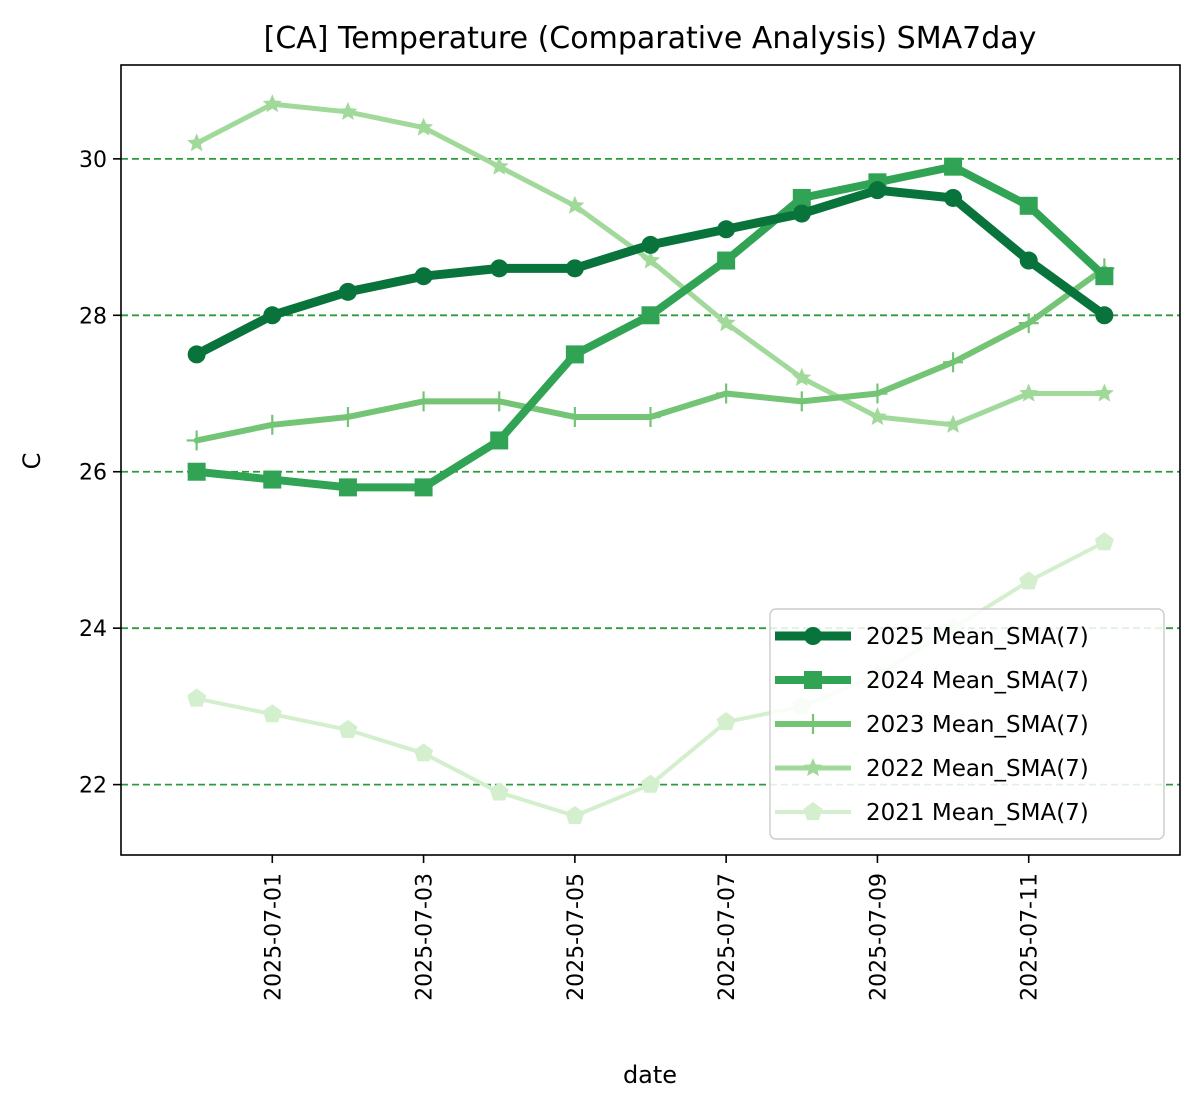  What do you see at coordinates (32, 461) in the screenshot?
I see `y-axis-label: C` at bounding box center [32, 461].